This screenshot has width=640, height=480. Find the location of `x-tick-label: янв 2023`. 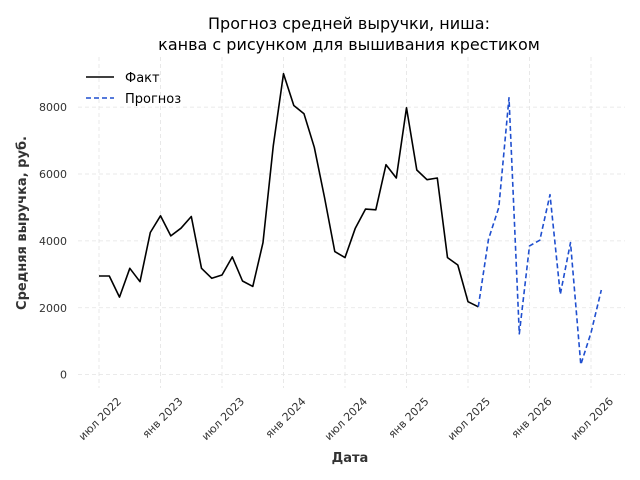

x-tick-label: янв 2023 is located at coordinates (163, 418).